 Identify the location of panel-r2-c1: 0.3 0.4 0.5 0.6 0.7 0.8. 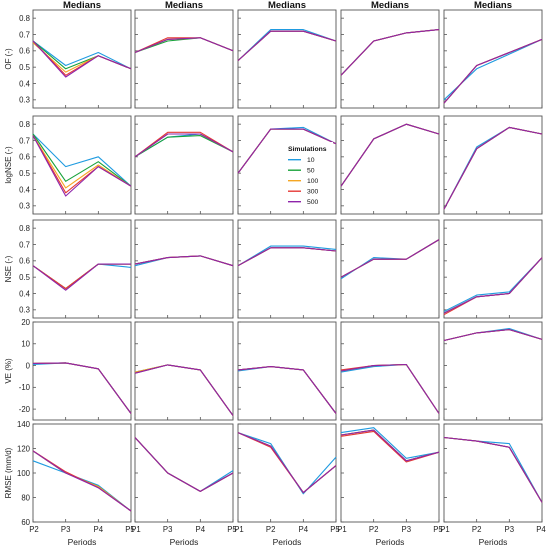
(75, 165).